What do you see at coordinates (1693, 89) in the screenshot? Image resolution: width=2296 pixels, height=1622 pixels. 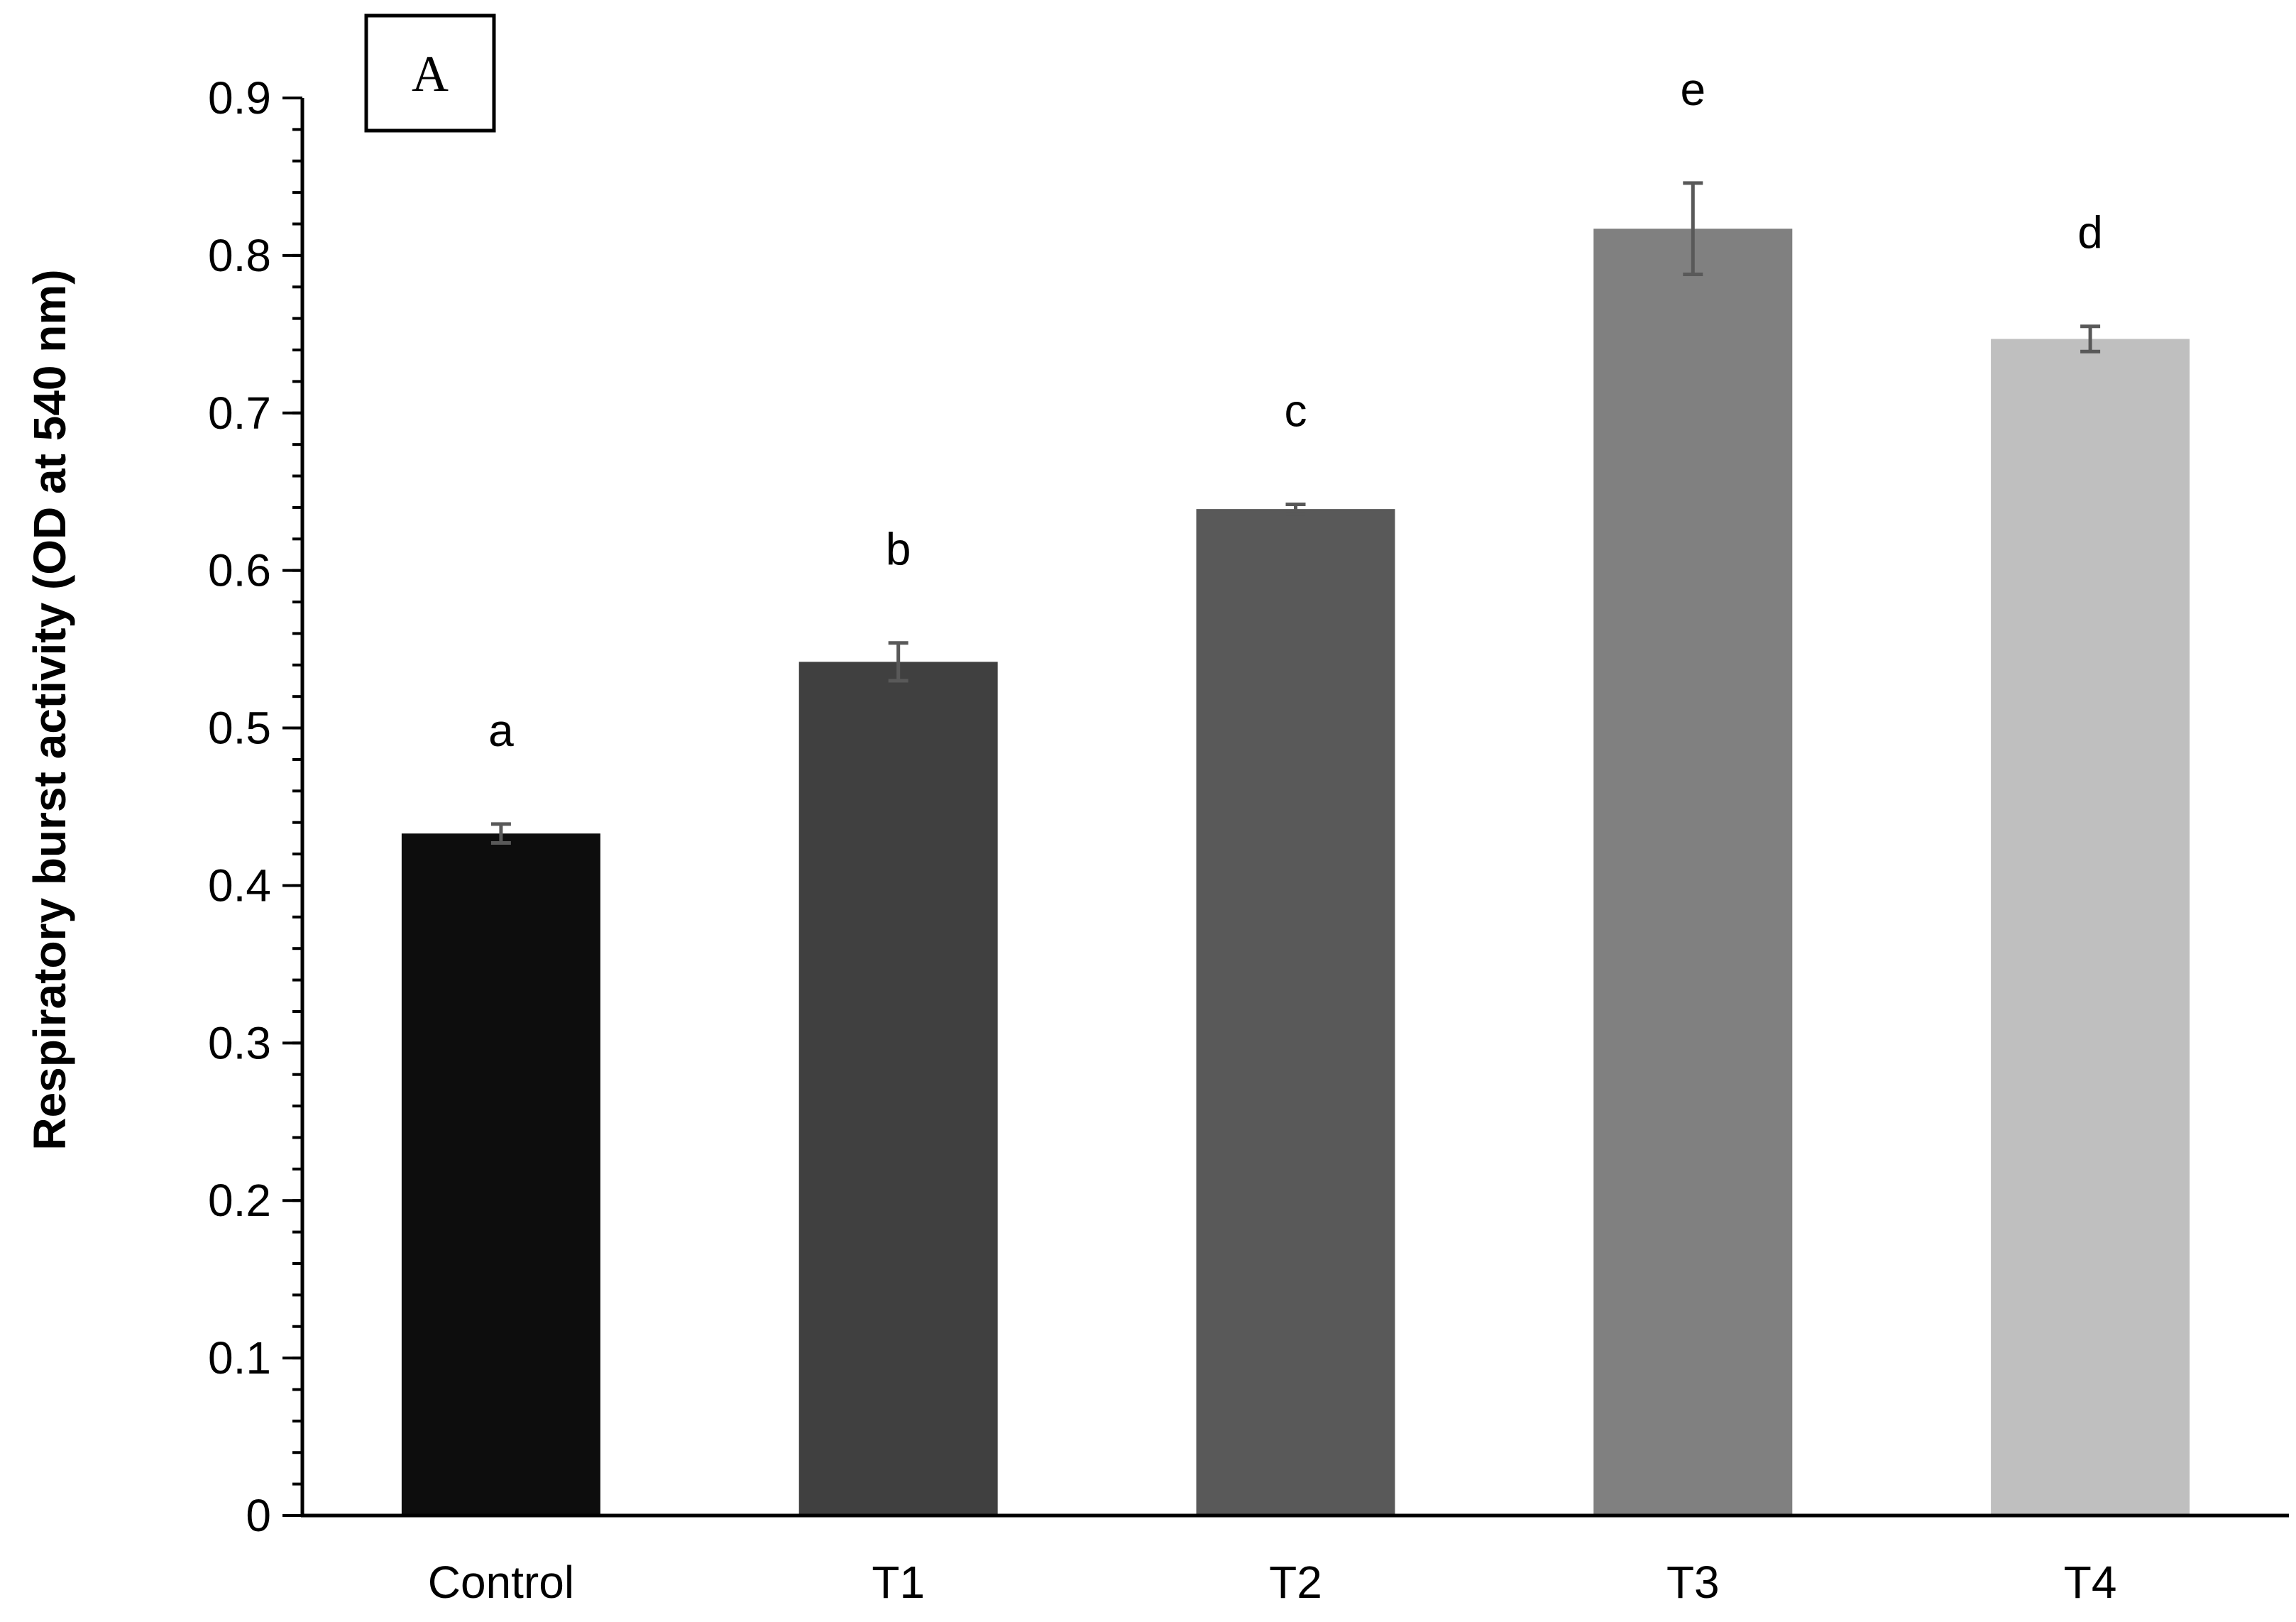 I see `significance-letter: e` at bounding box center [1693, 89].